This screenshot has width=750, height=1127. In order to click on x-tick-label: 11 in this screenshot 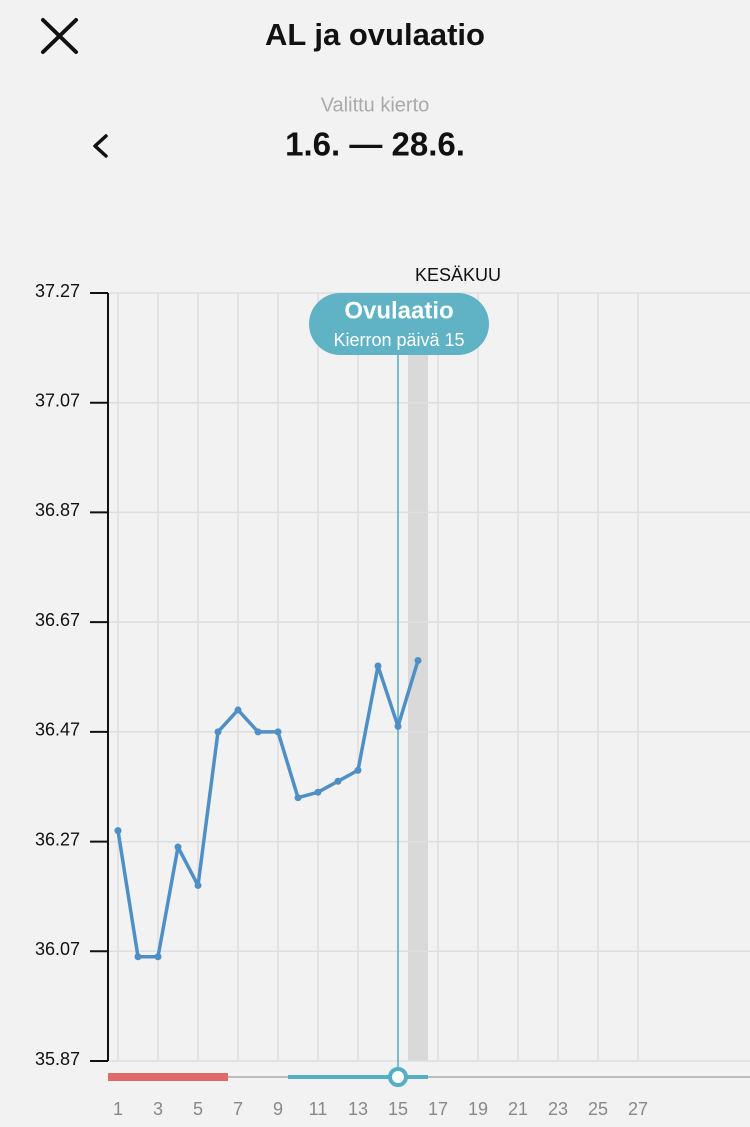, I will do `click(318, 1109)`.